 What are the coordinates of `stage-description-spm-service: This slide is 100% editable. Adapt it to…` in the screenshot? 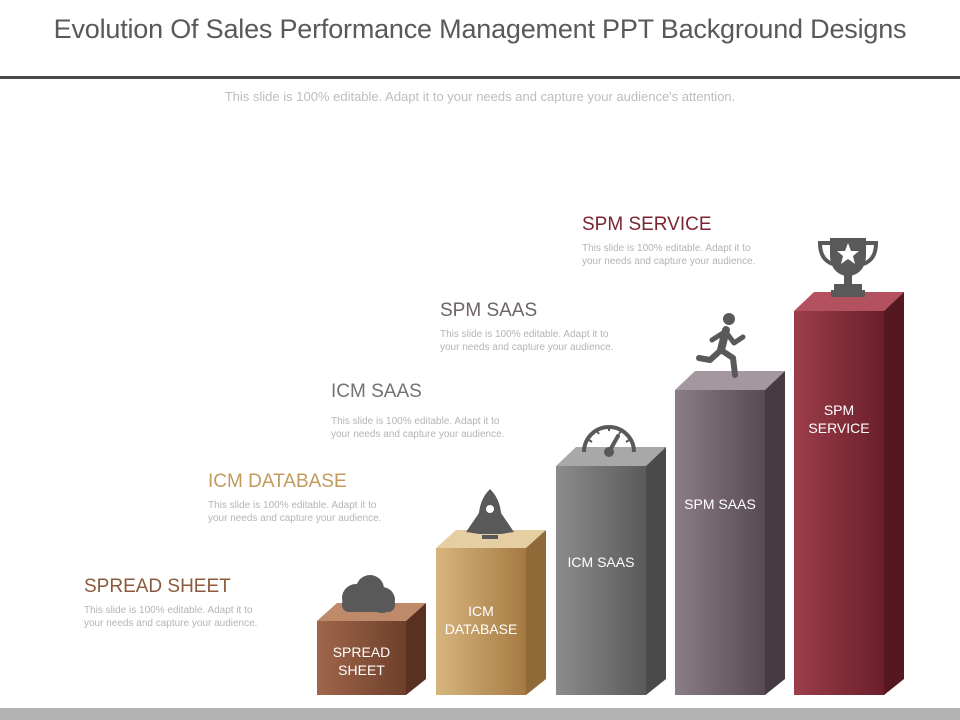 It's located at (669, 255).